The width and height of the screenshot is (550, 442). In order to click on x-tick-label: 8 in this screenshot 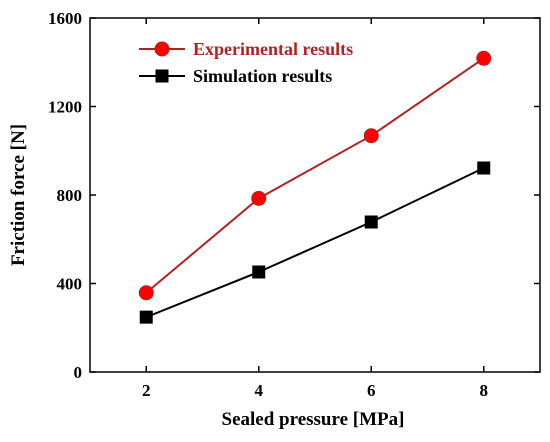, I will do `click(484, 390)`.